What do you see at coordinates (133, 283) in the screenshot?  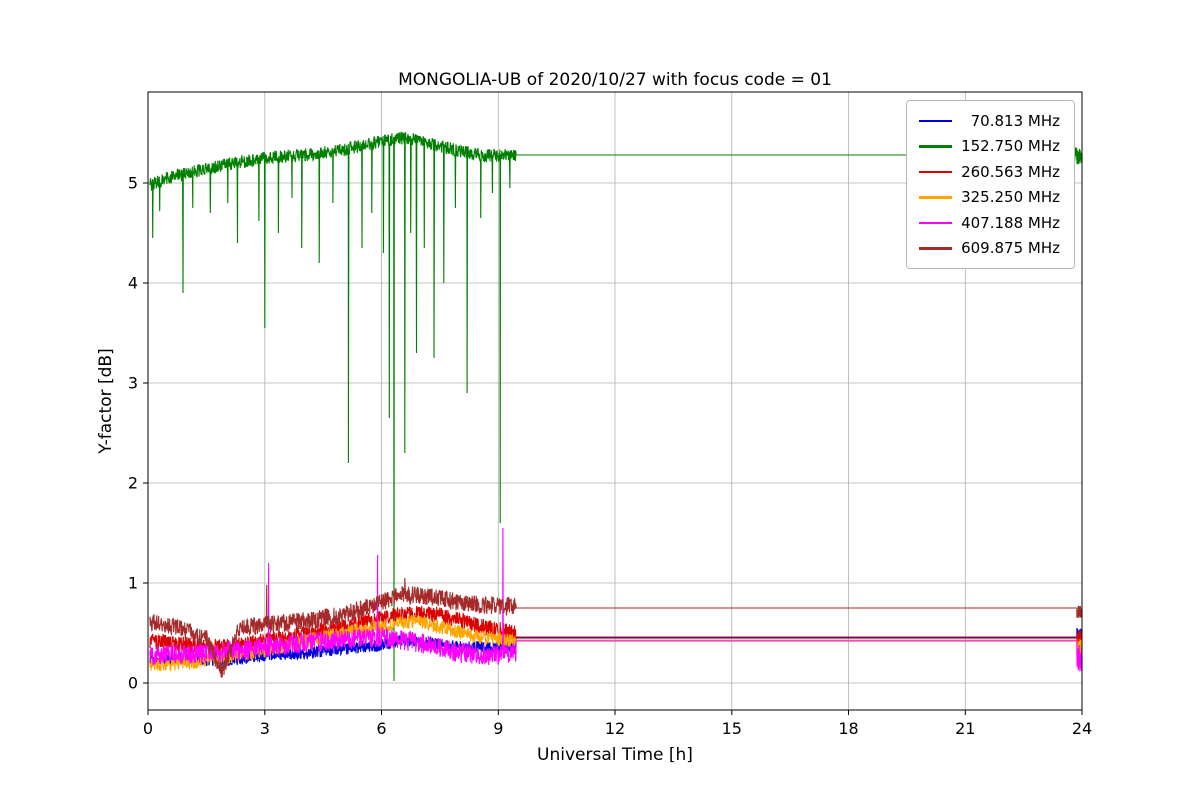 I see `y-tick-label: 4` at bounding box center [133, 283].